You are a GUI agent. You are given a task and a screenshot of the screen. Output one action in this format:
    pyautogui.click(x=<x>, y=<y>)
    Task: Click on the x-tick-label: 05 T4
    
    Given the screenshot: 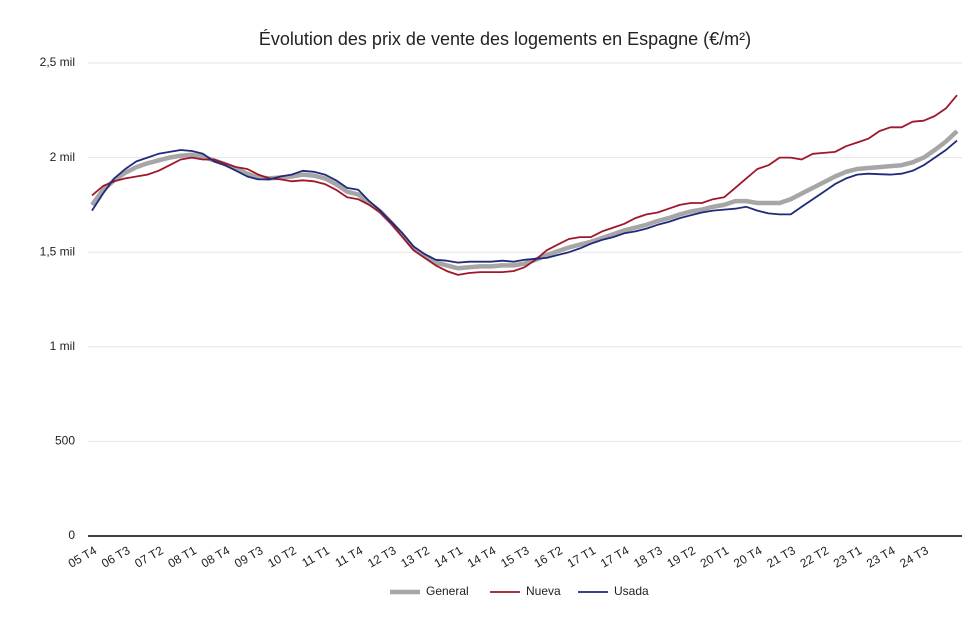 What is the action you would take?
    pyautogui.click(x=83, y=557)
    